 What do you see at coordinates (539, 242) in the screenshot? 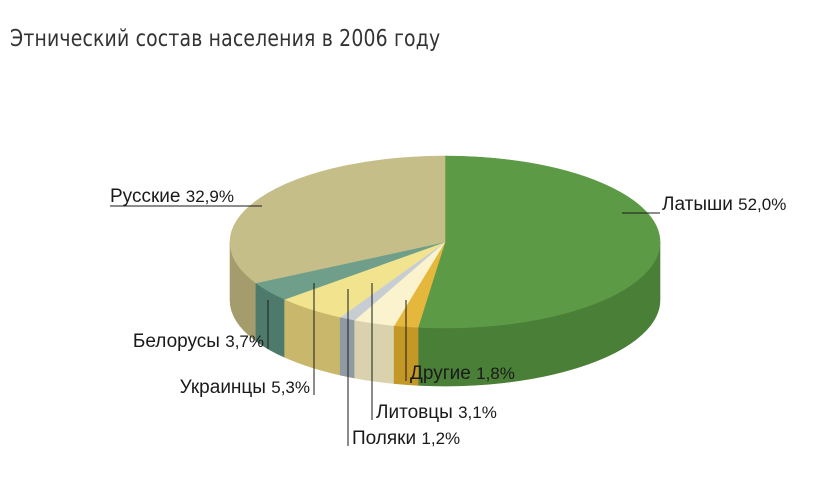
I see `pie-slice-latvians` at bounding box center [539, 242].